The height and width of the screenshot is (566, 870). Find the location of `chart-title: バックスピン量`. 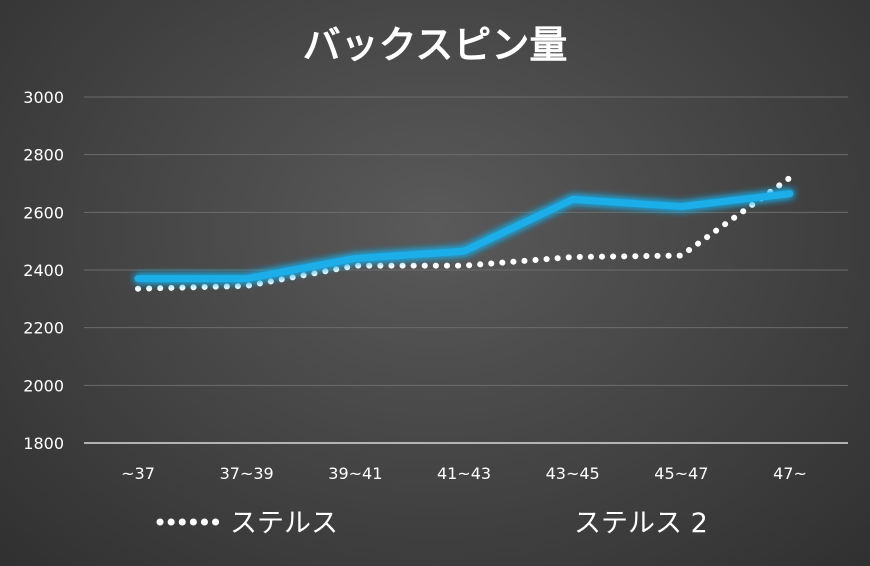

chart-title: バックスピン量 is located at coordinates (435, 45).